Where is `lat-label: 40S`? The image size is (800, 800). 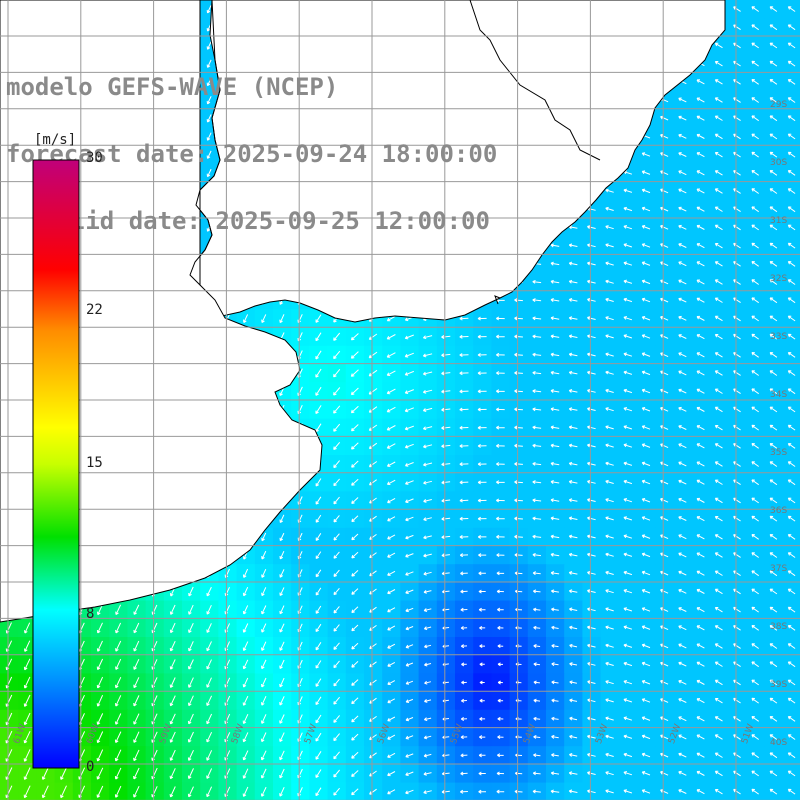
lat-label: 40S is located at coordinates (779, 743).